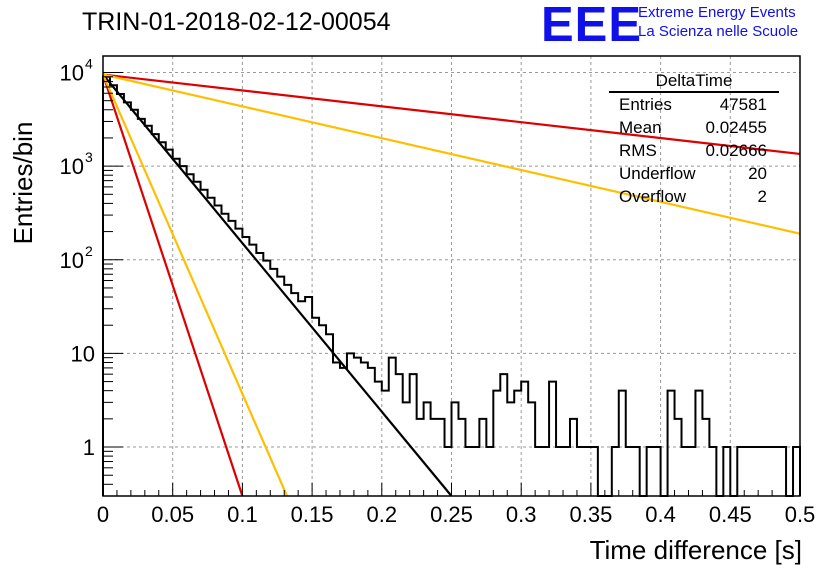  What do you see at coordinates (242, 514) in the screenshot?
I see `x-tick-label: 0.1` at bounding box center [242, 514].